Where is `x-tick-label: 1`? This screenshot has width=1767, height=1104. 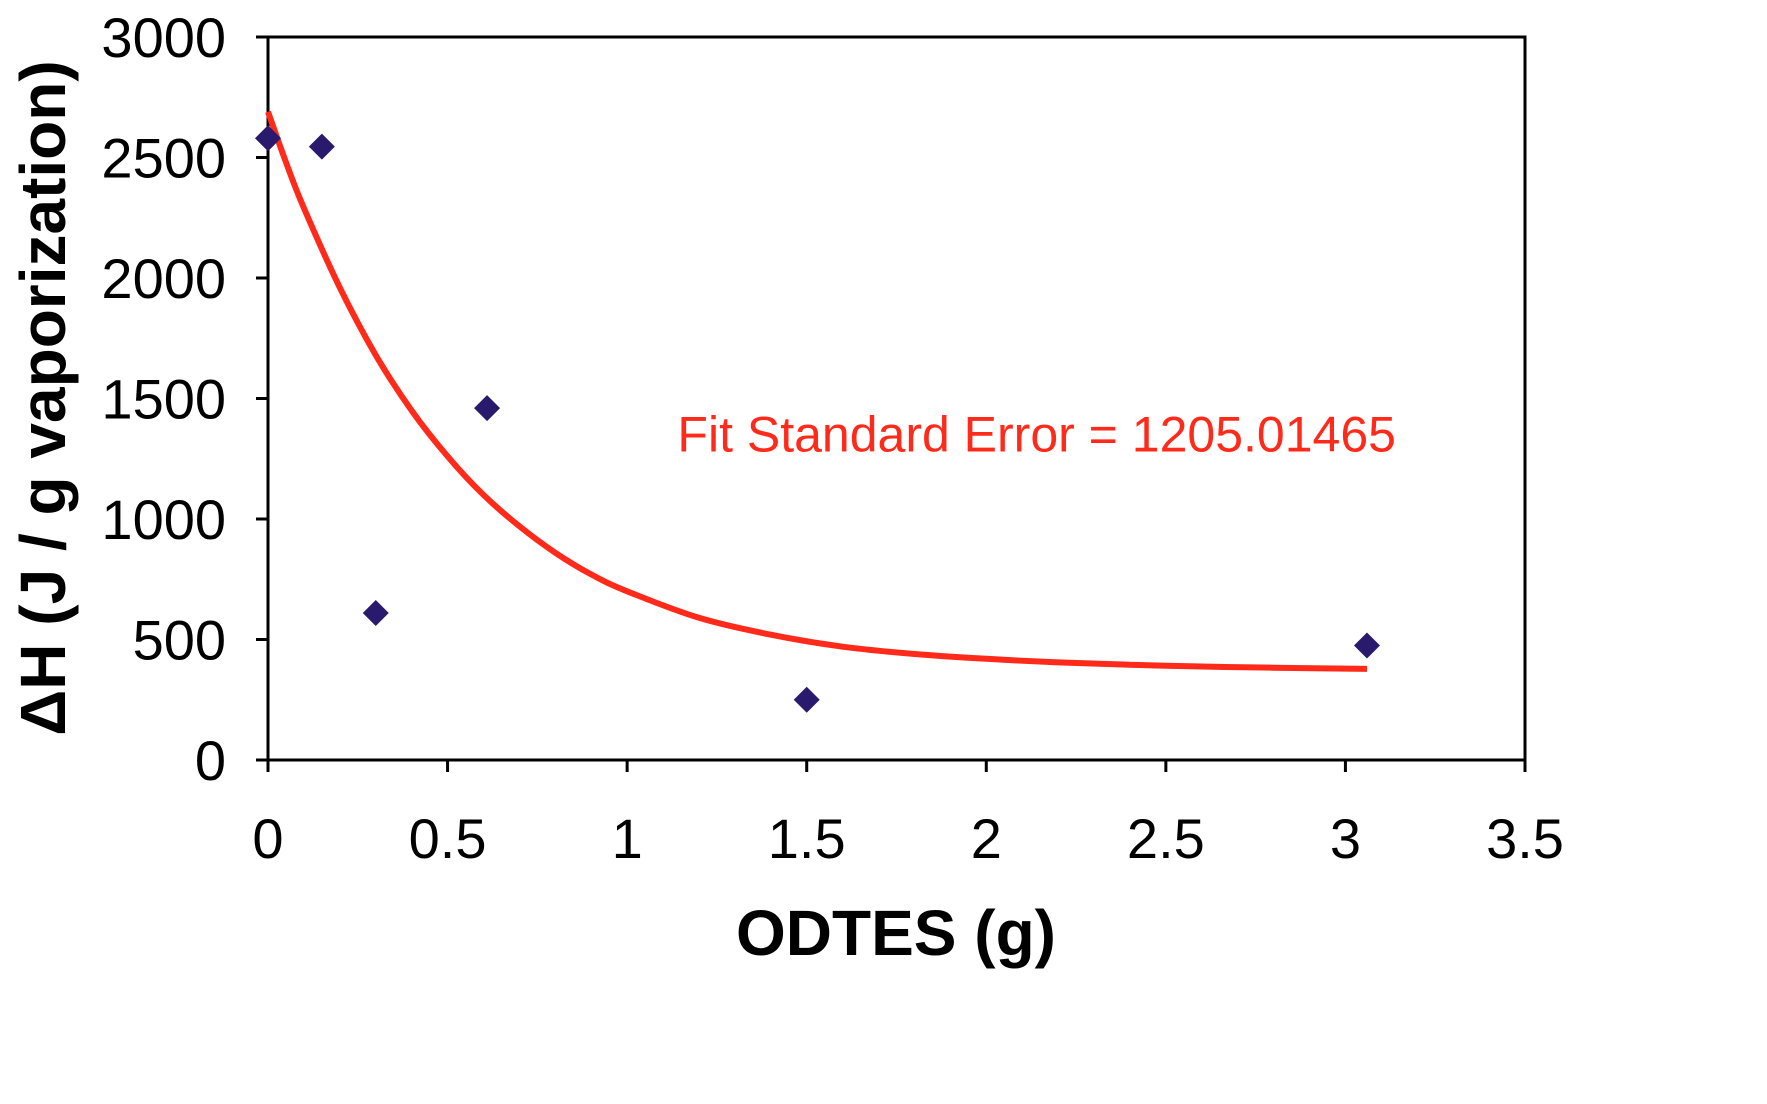
x-tick-label: 1 is located at coordinates (627, 838).